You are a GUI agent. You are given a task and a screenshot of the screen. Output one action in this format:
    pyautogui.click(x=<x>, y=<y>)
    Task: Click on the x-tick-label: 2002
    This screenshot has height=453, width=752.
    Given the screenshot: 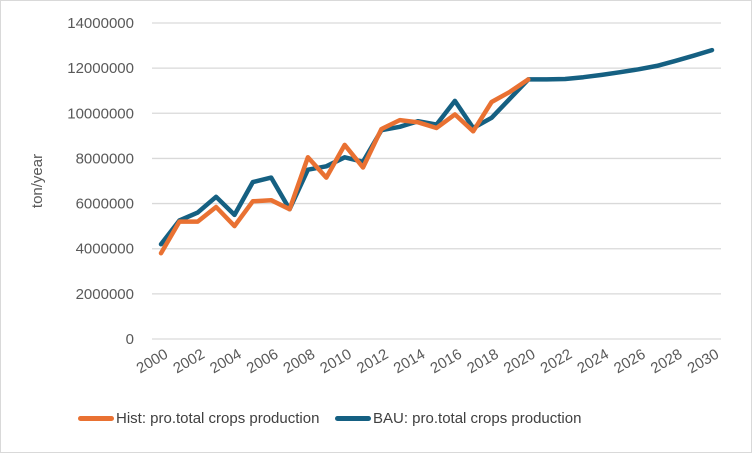 What is the action you would take?
    pyautogui.click(x=188, y=361)
    